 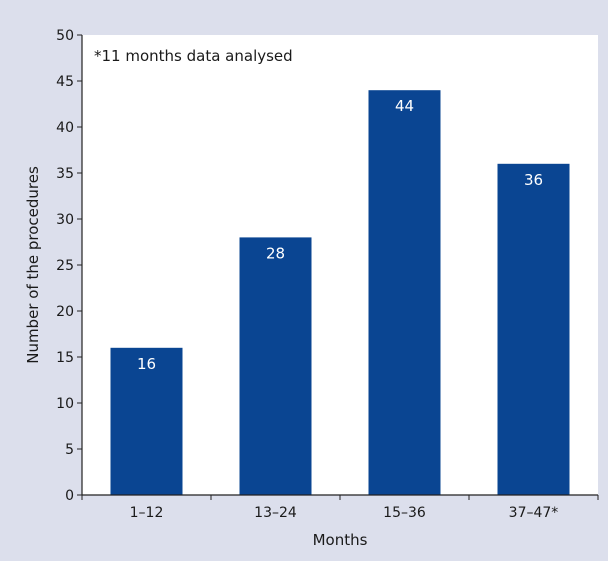 What do you see at coordinates (146, 364) in the screenshot?
I see `bar-value-label-1: 16` at bounding box center [146, 364].